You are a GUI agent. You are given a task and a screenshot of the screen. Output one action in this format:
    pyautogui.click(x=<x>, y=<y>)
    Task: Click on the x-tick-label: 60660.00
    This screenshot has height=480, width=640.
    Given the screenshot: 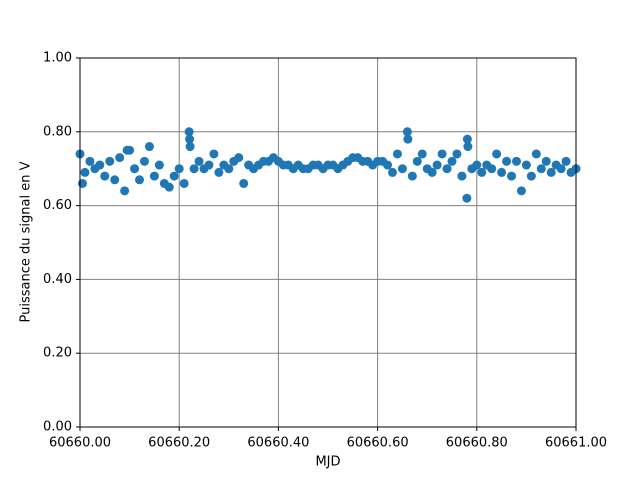 What is the action you would take?
    pyautogui.click(x=80, y=443)
    